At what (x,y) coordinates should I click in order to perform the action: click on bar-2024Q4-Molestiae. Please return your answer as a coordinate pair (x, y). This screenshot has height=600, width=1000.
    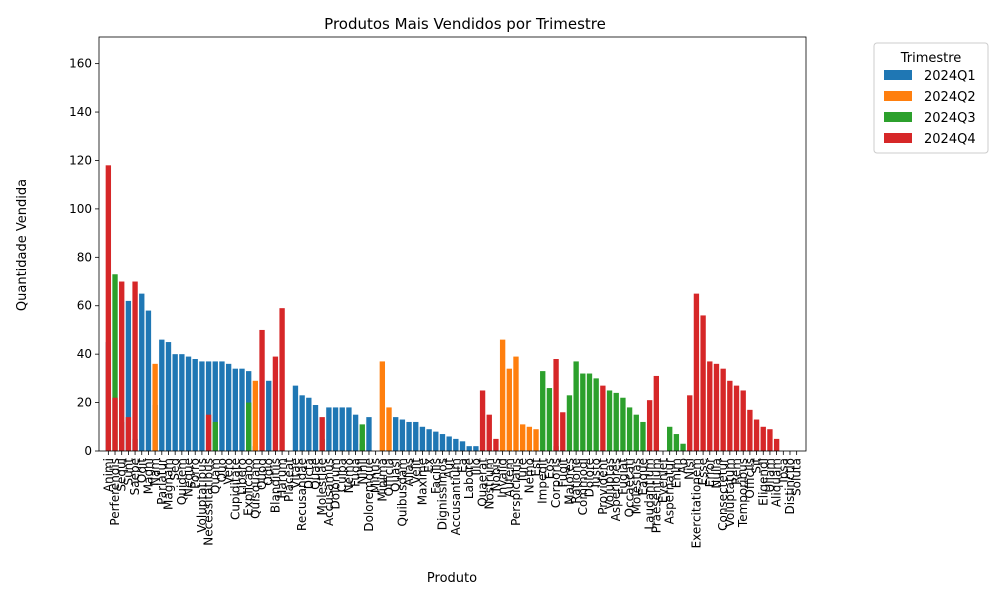
    Looking at the image, I should click on (322, 434).